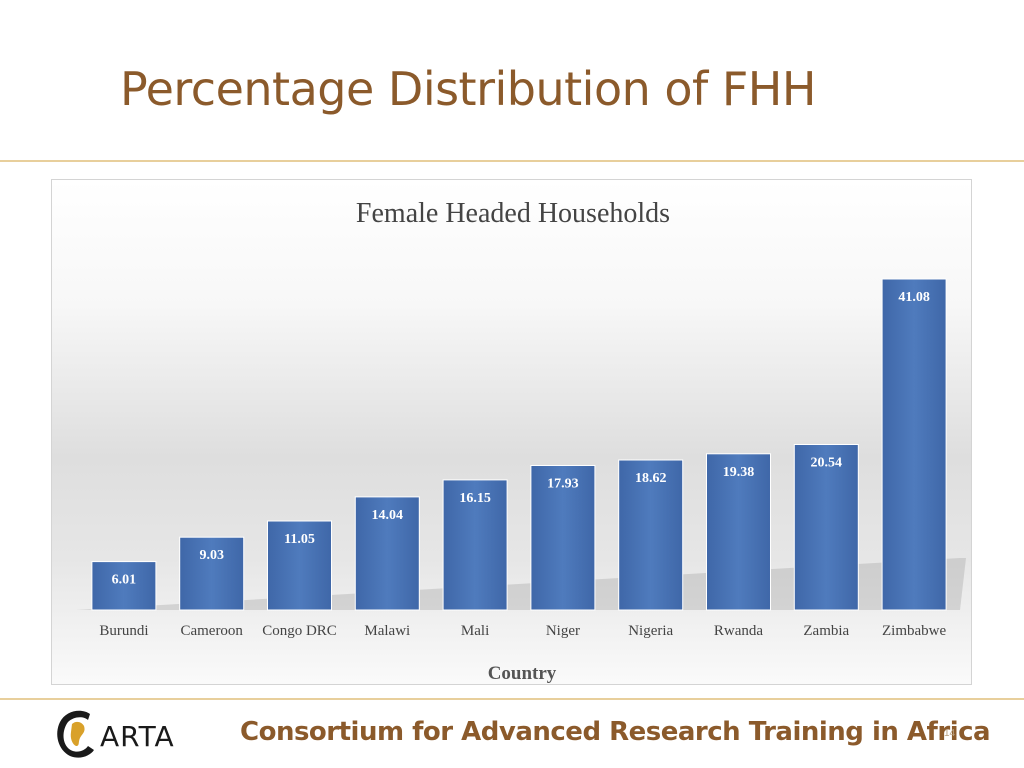 Image resolution: width=1024 pixels, height=768 pixels. What do you see at coordinates (563, 631) in the screenshot?
I see `category-label: Niger` at bounding box center [563, 631].